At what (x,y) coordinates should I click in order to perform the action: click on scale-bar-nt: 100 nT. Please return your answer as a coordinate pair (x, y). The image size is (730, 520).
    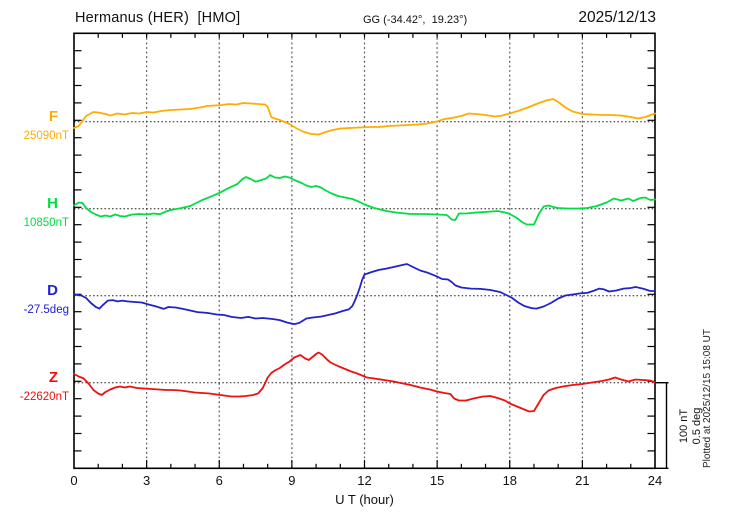
    Looking at the image, I should click on (684, 426).